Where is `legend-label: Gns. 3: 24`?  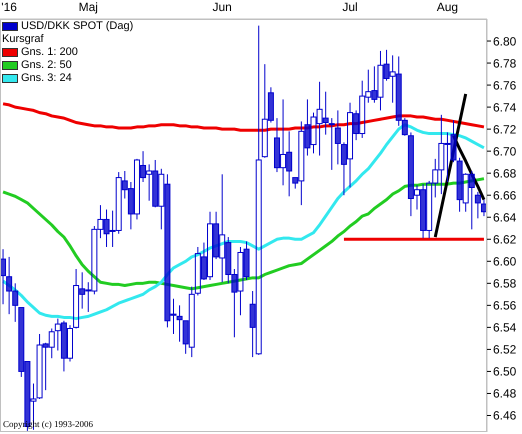
legend-label: Gns. 3: 24 is located at coordinates (46, 78).